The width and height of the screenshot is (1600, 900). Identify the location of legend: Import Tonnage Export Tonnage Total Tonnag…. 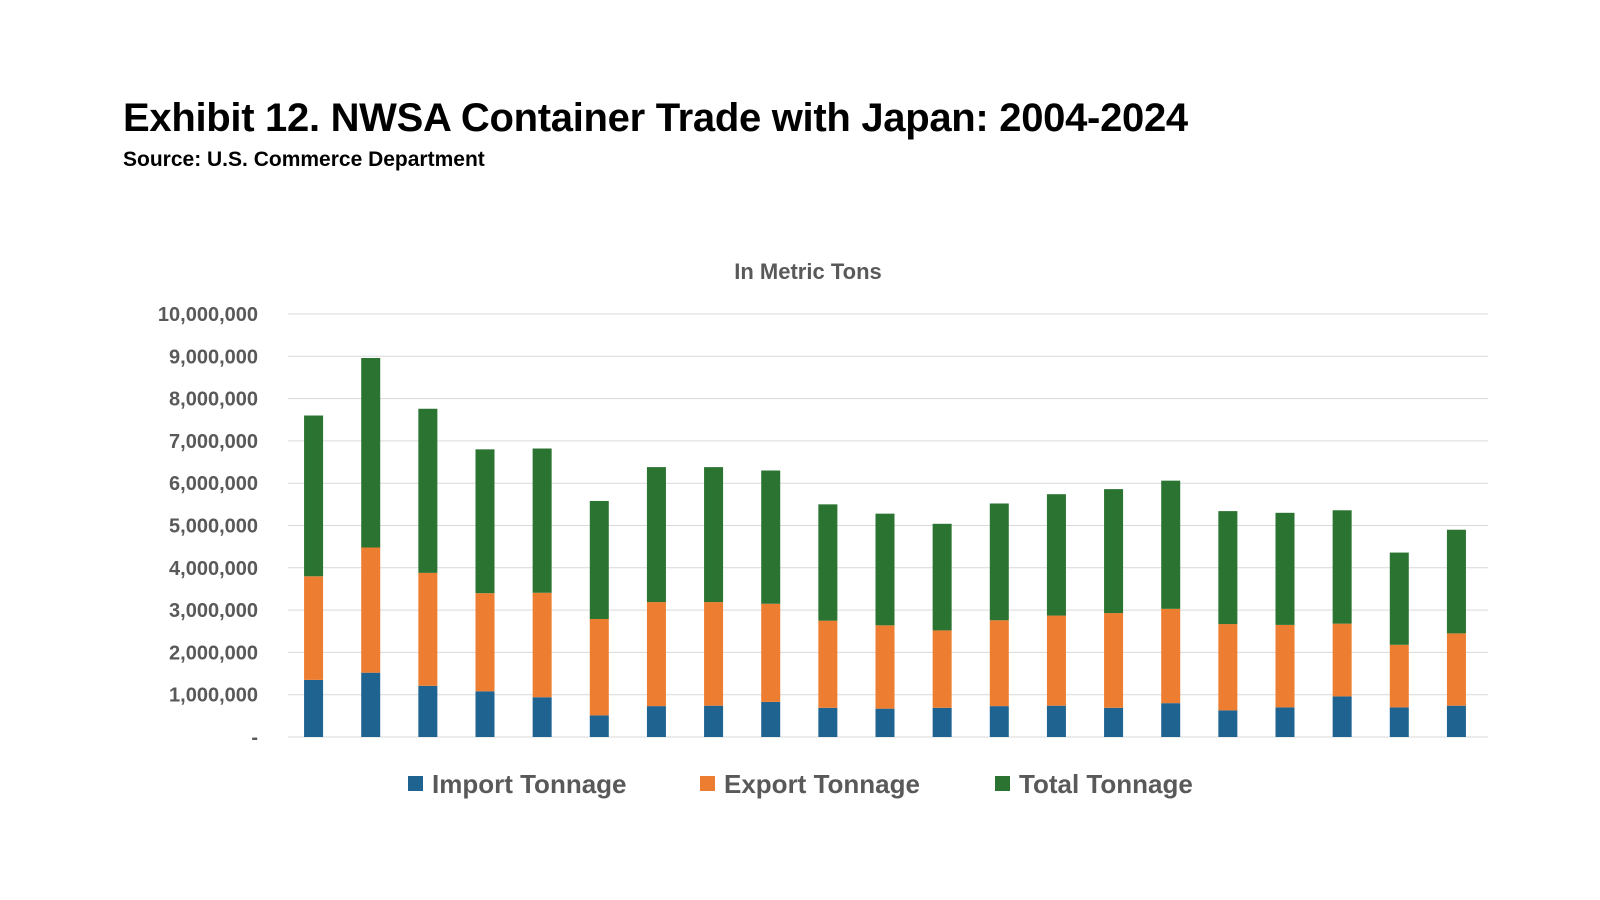
(800, 784).